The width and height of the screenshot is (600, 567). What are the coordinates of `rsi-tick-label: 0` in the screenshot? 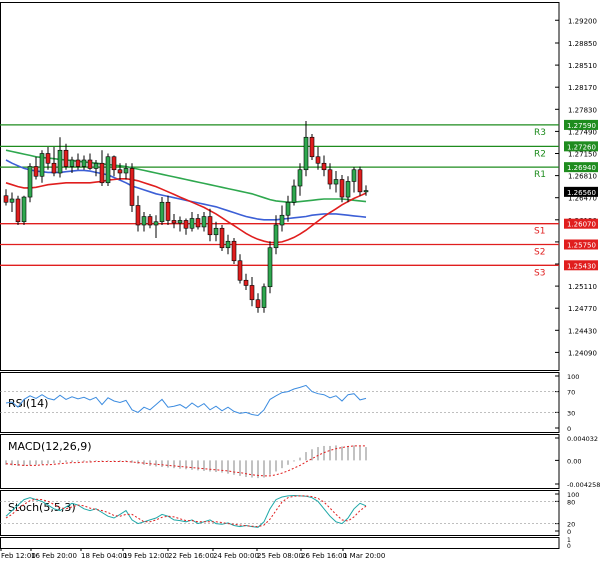 It's located at (569, 429).